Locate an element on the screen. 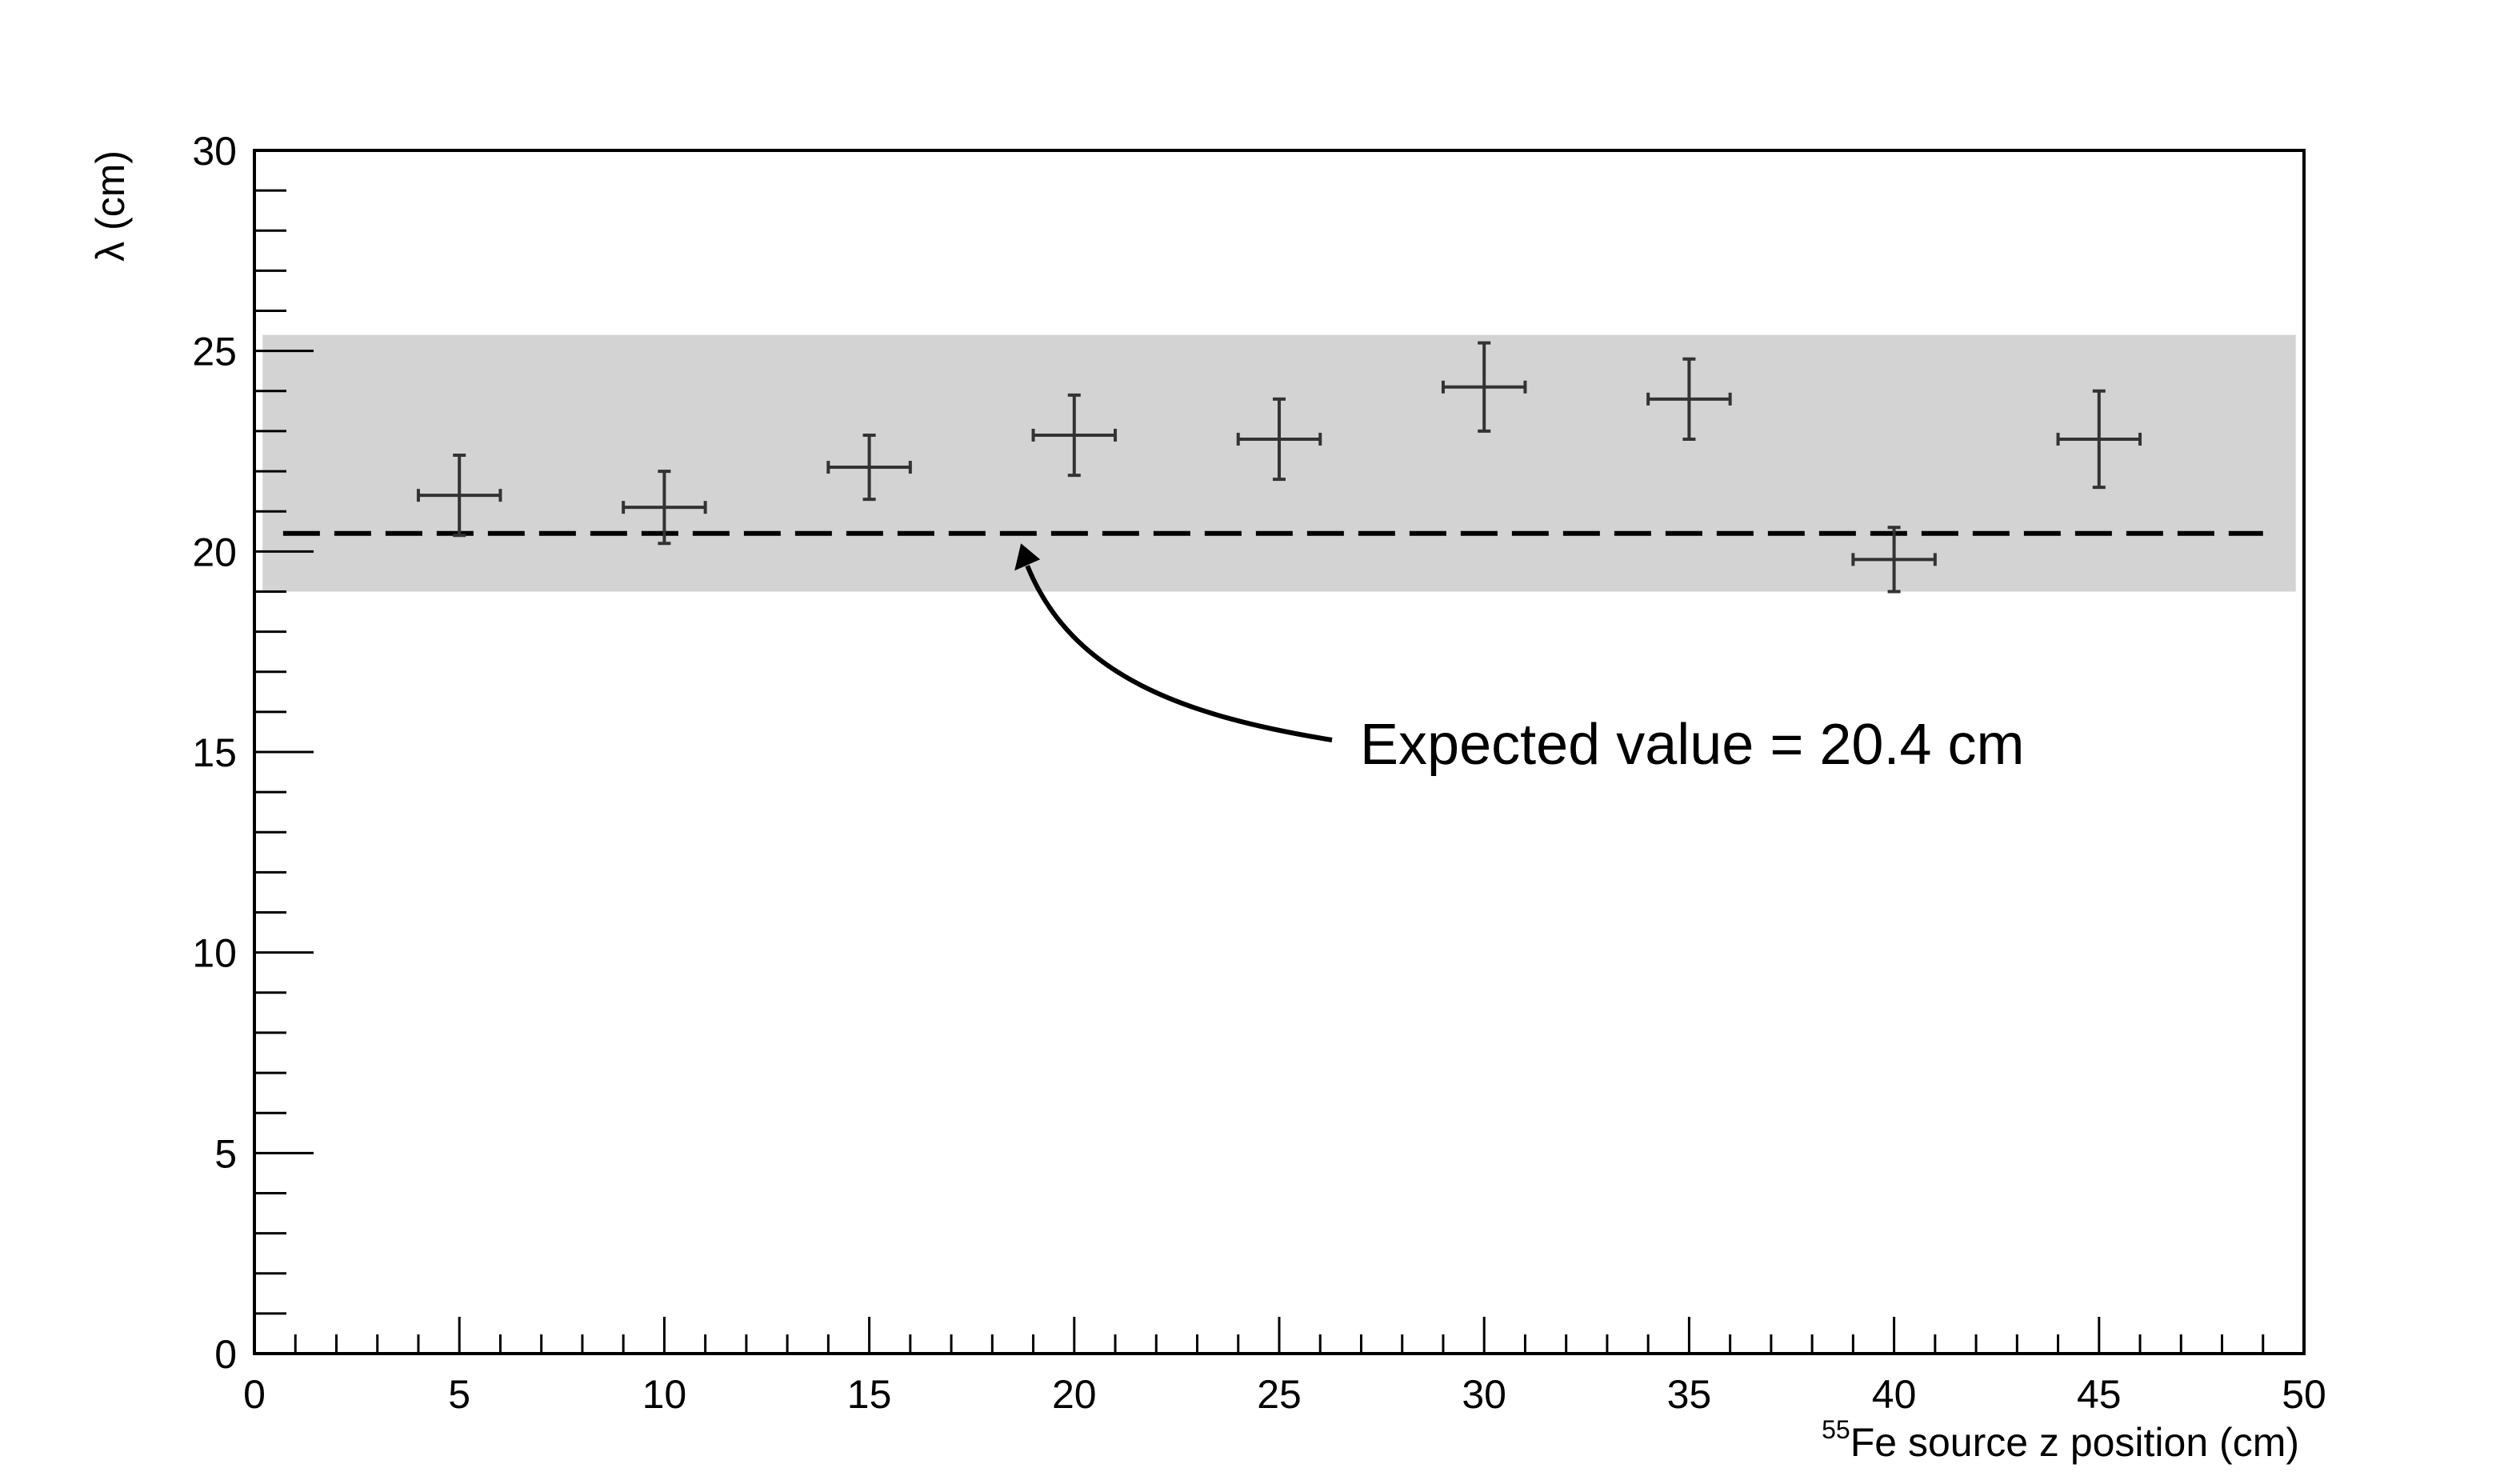 Image resolution: width=2520 pixels, height=1480 pixels. x-tick-label: 10 is located at coordinates (664, 1394).